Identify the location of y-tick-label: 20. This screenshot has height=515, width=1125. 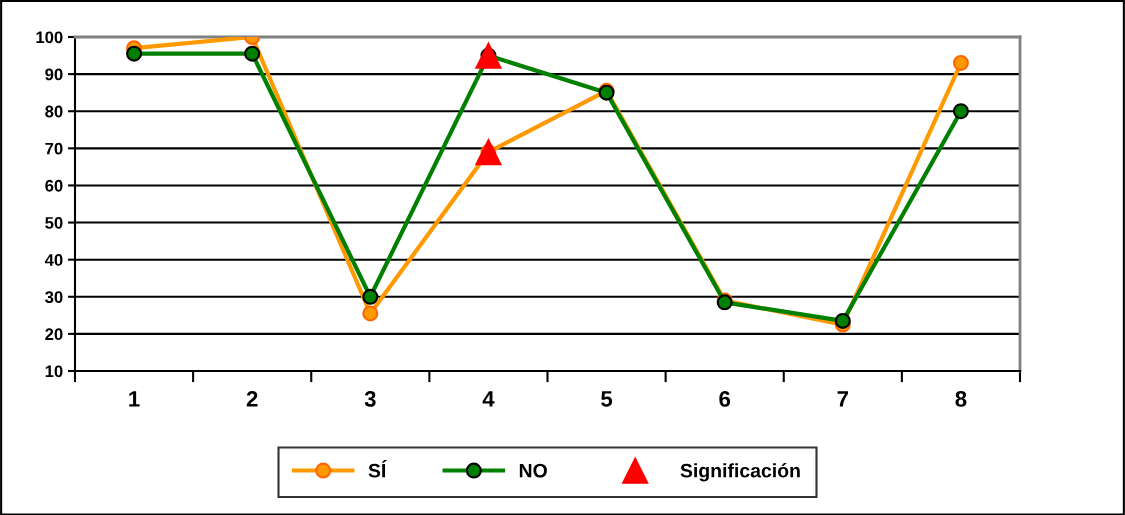
(54, 334).